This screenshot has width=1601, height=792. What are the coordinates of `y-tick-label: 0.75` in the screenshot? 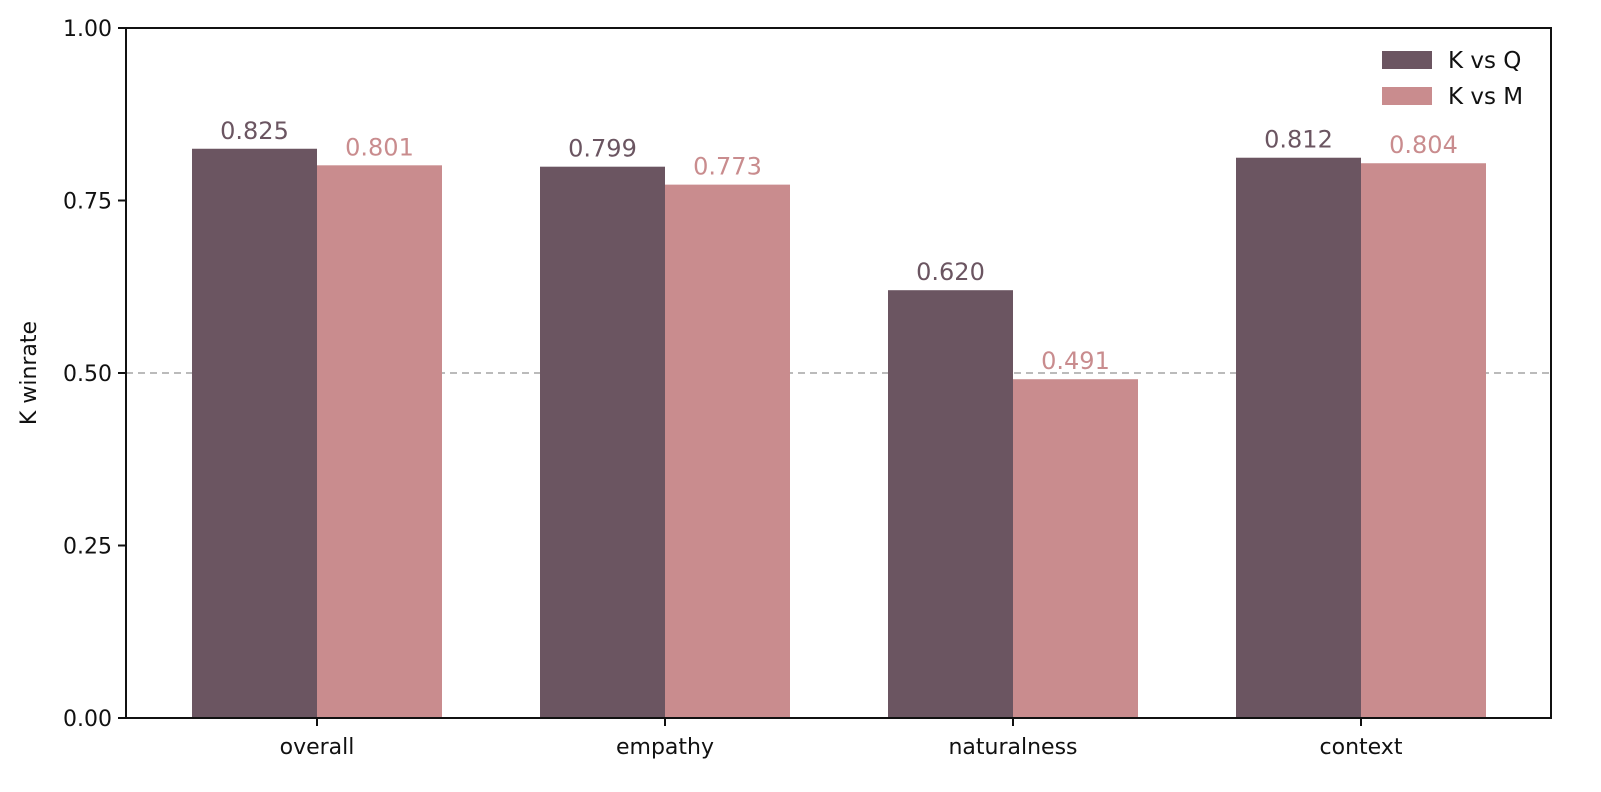 It's located at (87, 202).